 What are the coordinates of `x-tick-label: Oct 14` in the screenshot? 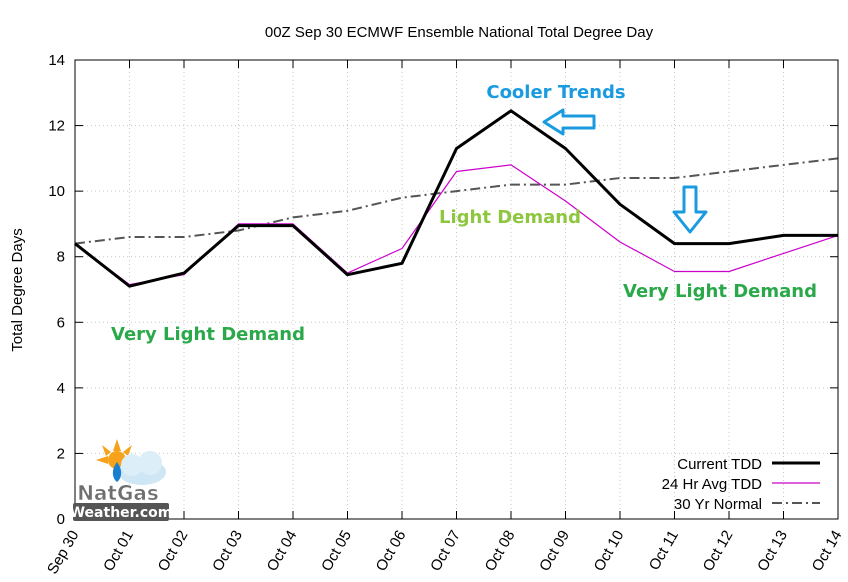 It's located at (827, 551).